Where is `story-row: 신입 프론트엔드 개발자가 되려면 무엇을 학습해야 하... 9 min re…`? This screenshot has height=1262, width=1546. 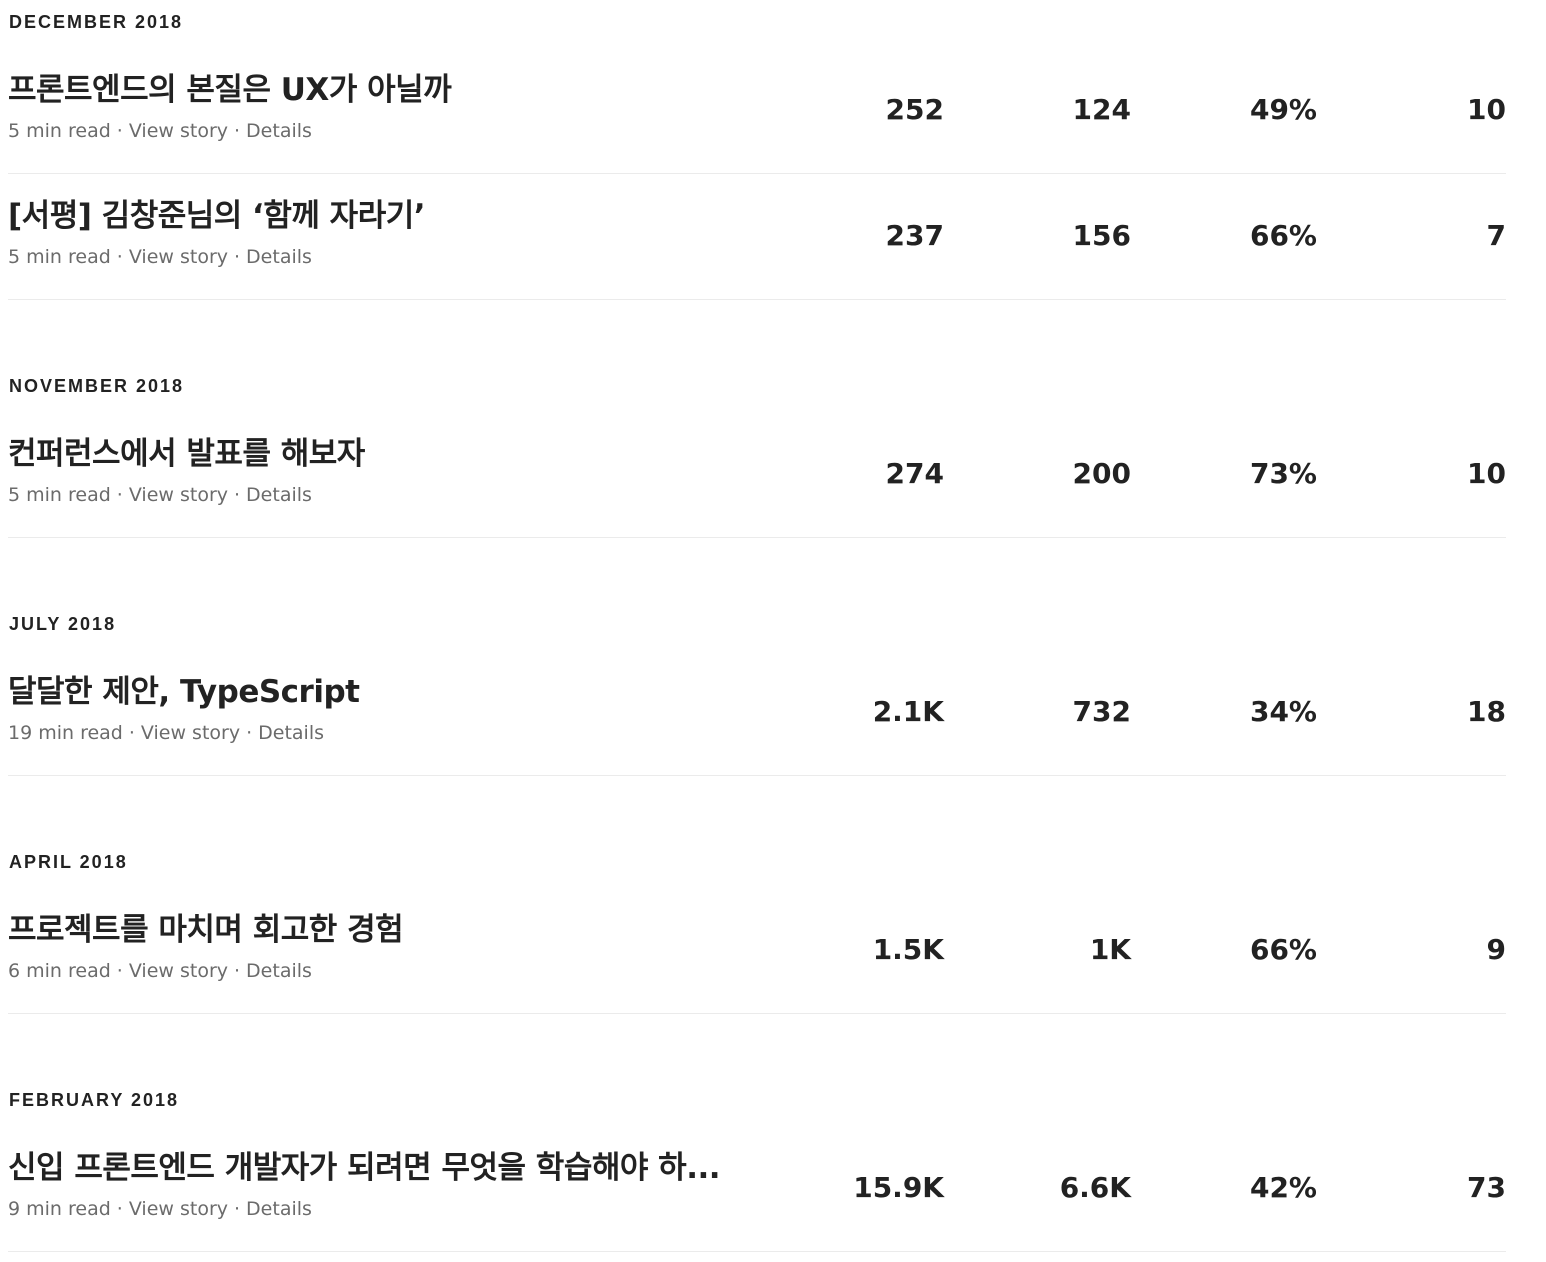
story-row: 신입 프론트엔드 개발자가 되려면 무엇을 학습해야 하... 9 min re… is located at coordinates (757, 1189).